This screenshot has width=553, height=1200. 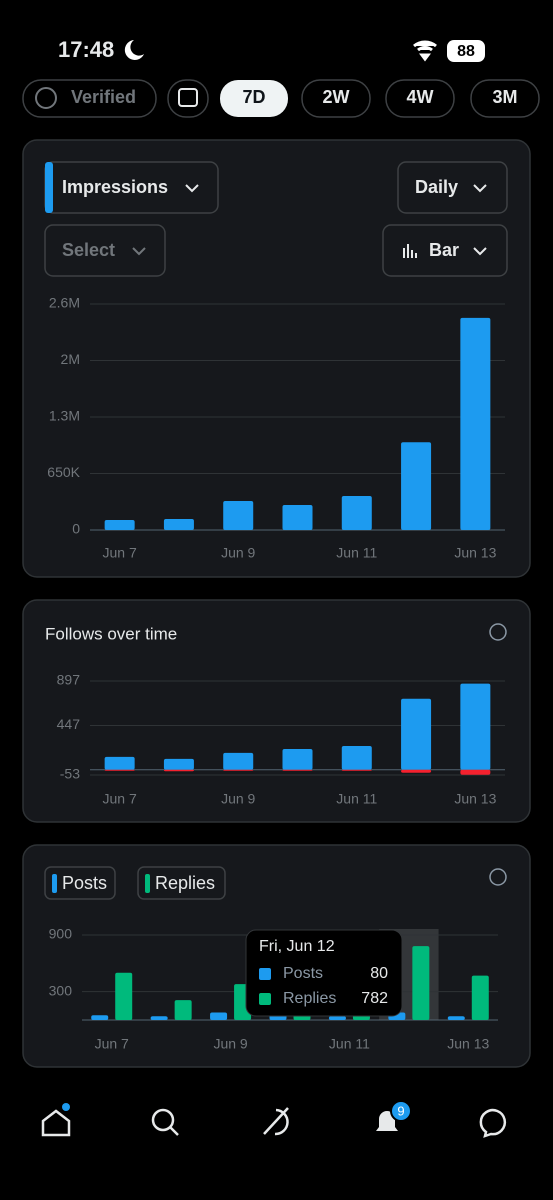 What do you see at coordinates (86, 49) in the screenshot?
I see `clock: 17:48` at bounding box center [86, 49].